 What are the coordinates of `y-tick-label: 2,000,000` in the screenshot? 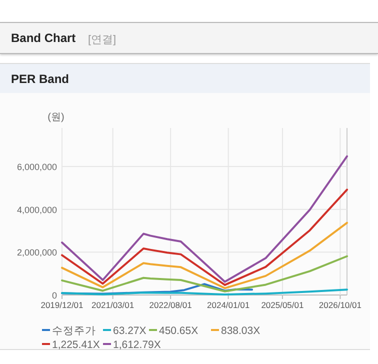 It's located at (36, 253).